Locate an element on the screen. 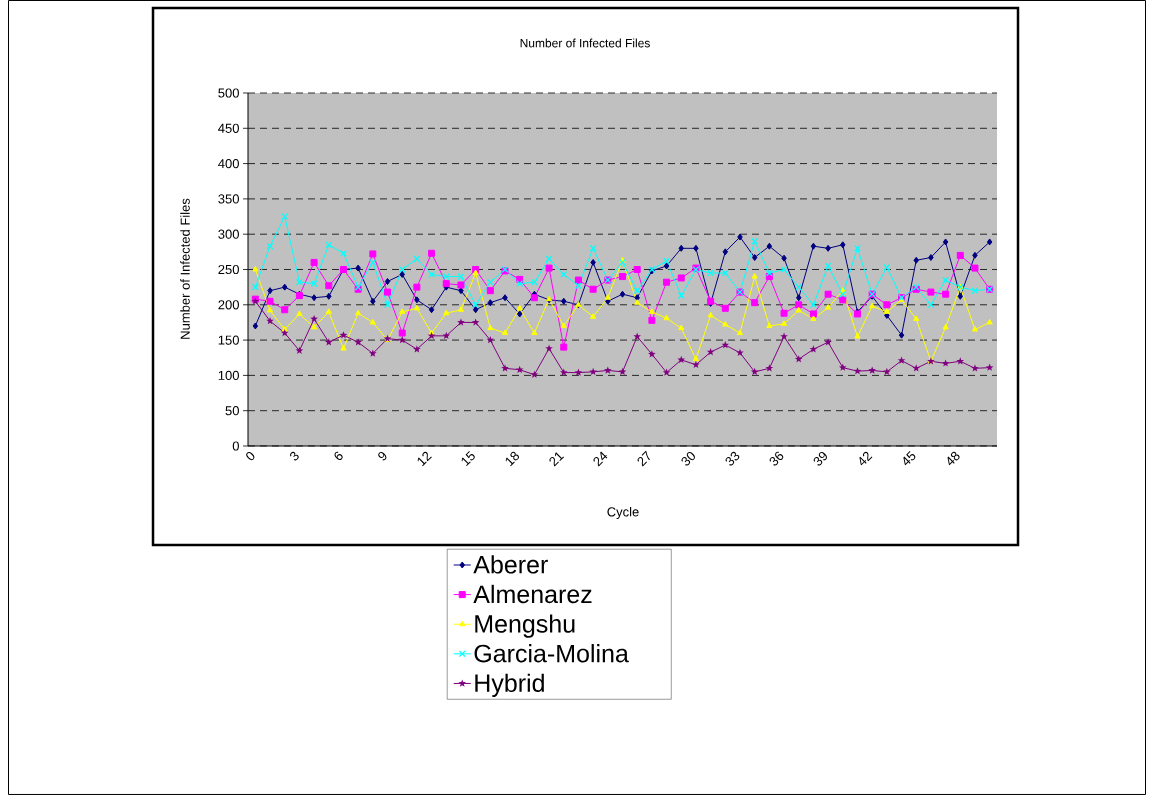 The image size is (1154, 795). y-tick-label: 50 is located at coordinates (232, 411).